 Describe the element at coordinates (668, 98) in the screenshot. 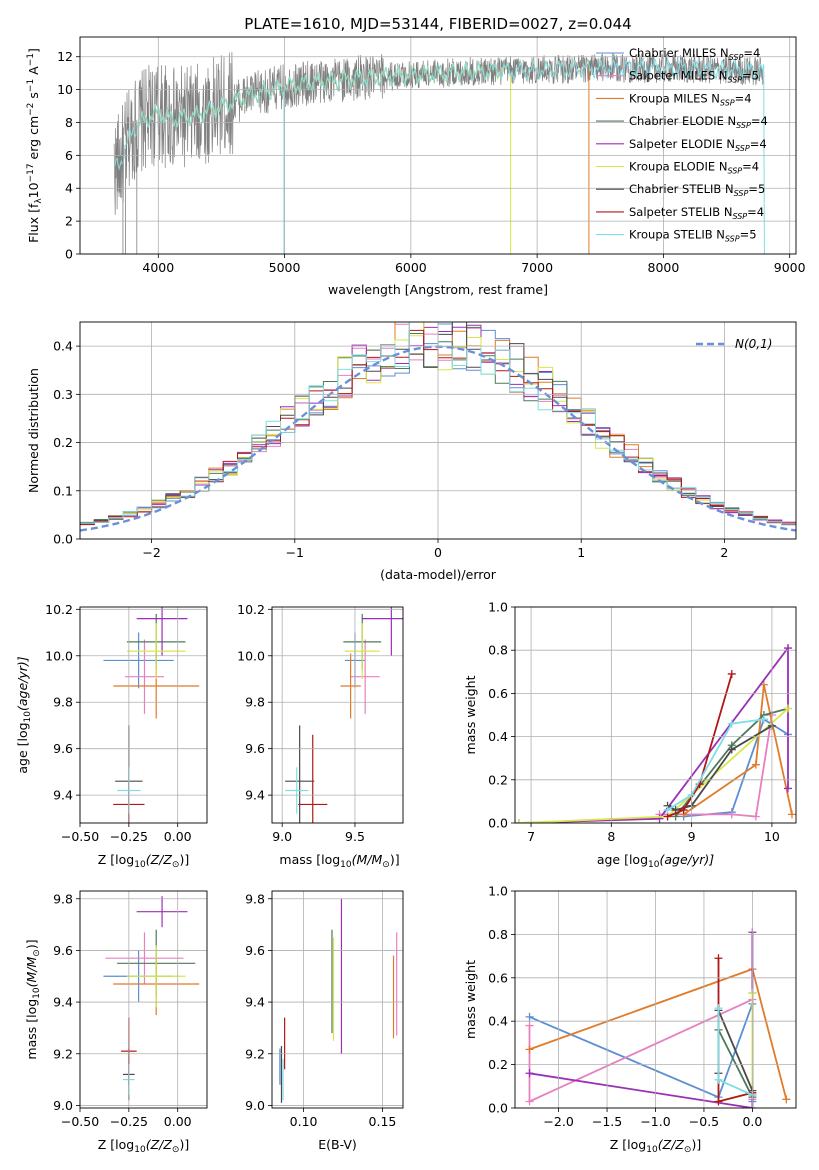

I see `legend-model: Kroupa MILES` at that location.